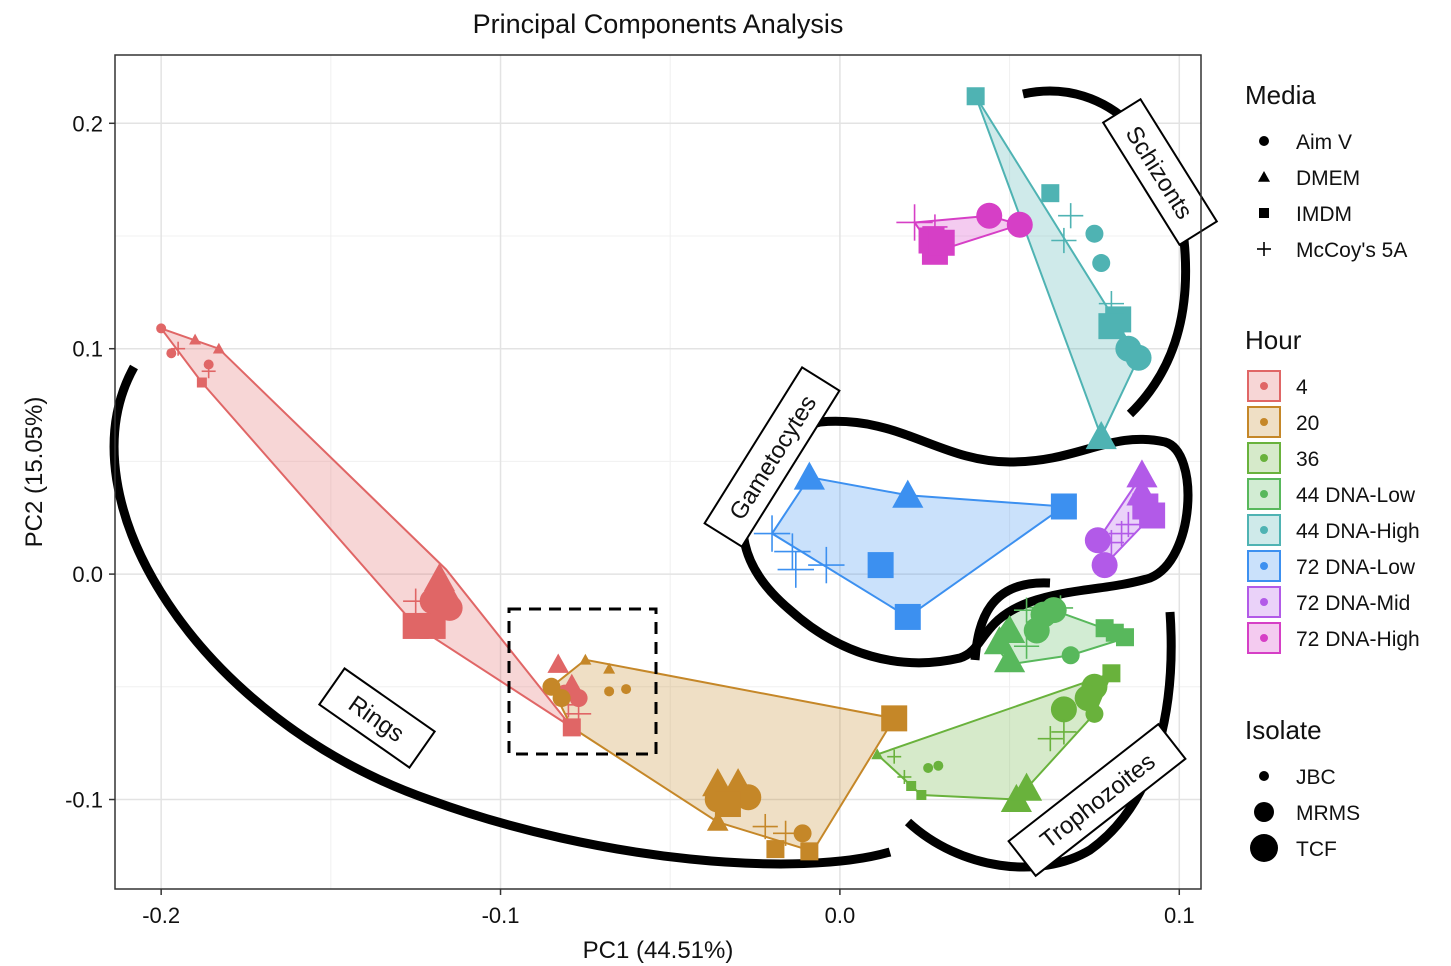  I want to click on media-legend: Aim V DMEM IMDM McCoy's 5A, so click(1332, 196).